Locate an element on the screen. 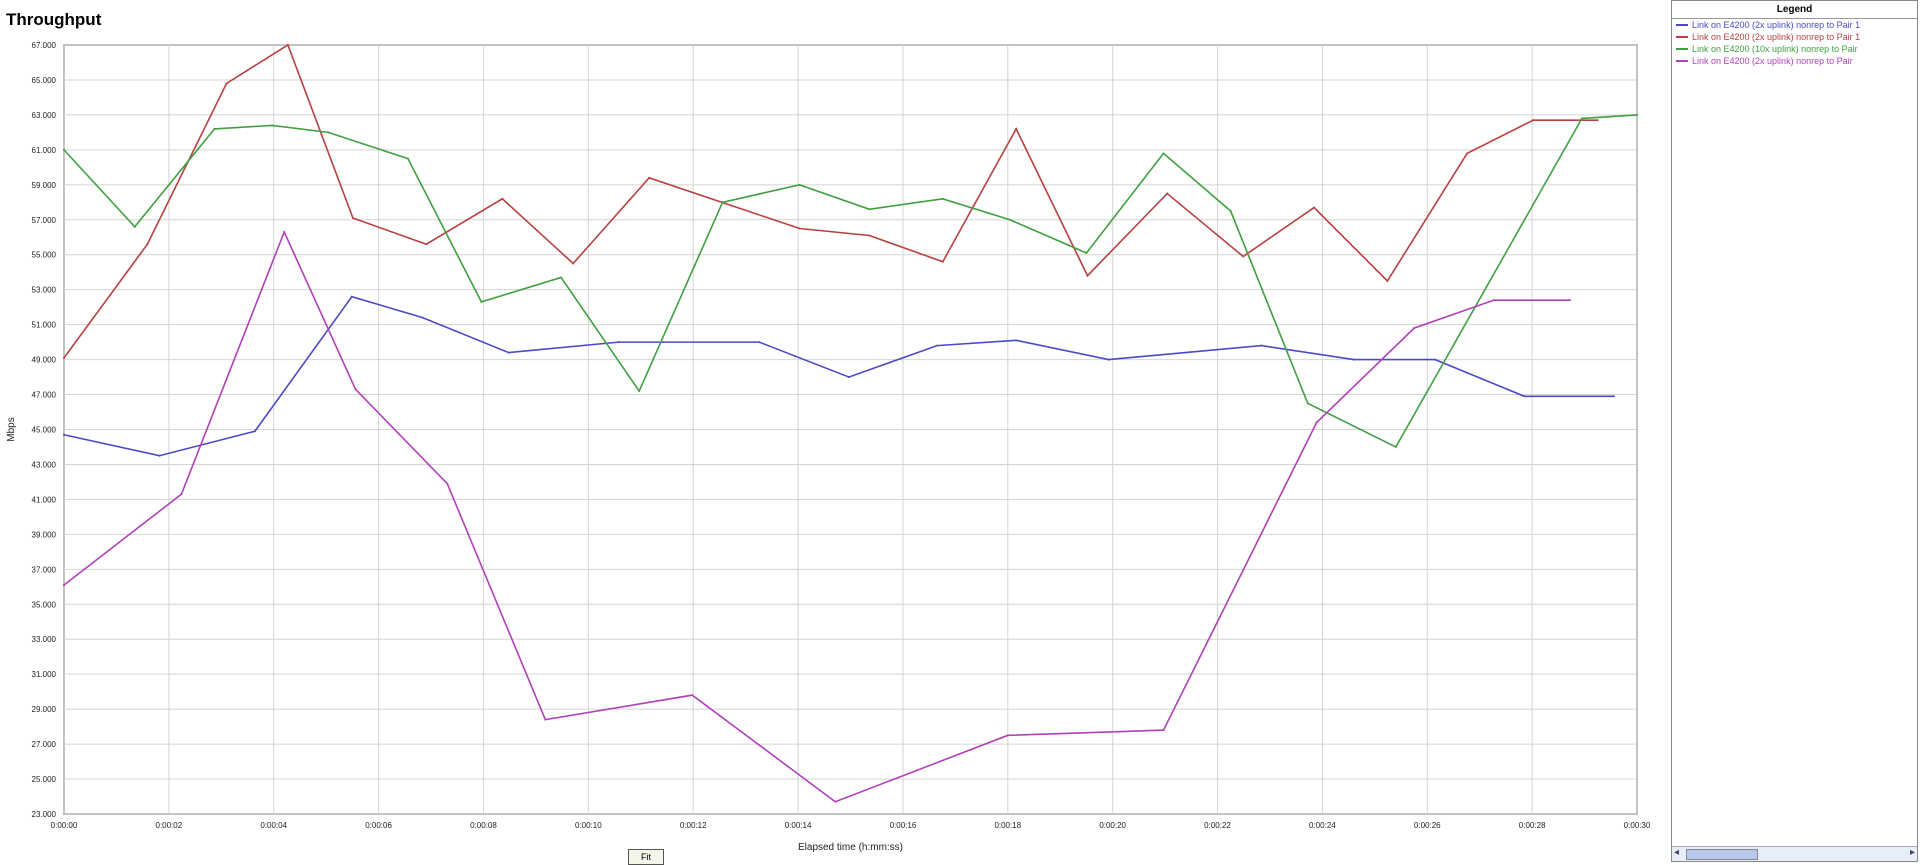  x-tick-label: 0:00:14 is located at coordinates (798, 825).